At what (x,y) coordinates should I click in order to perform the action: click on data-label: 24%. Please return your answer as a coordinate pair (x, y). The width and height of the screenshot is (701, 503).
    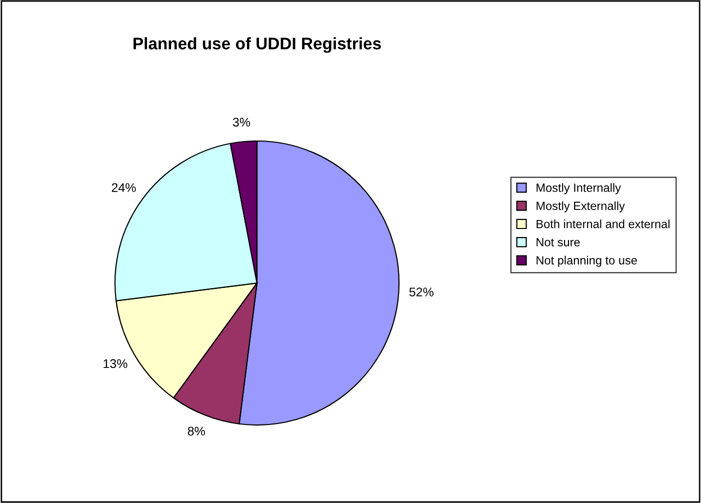
    Looking at the image, I should click on (124, 187).